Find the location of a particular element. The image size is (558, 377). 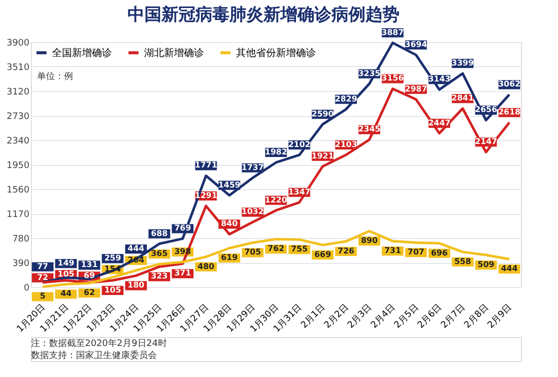

data-label: 1347 is located at coordinates (299, 191).